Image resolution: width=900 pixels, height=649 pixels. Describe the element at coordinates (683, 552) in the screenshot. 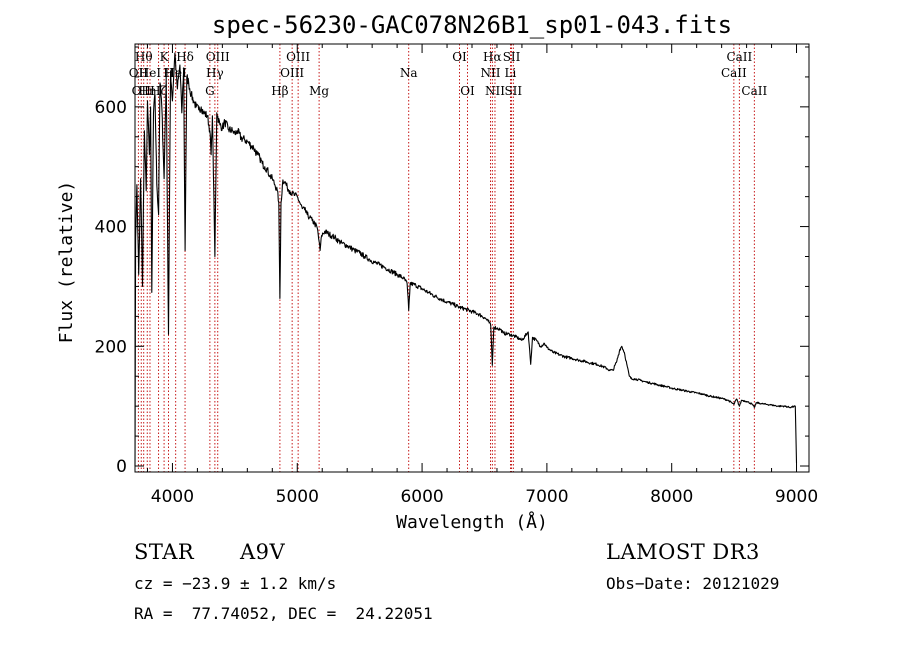

I see `survey-name: LAMOST DR3` at that location.